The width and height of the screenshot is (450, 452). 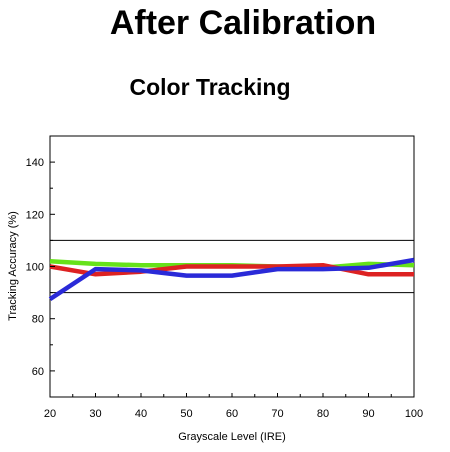 I want to click on y-tick-label-80: 80, so click(x=38, y=320).